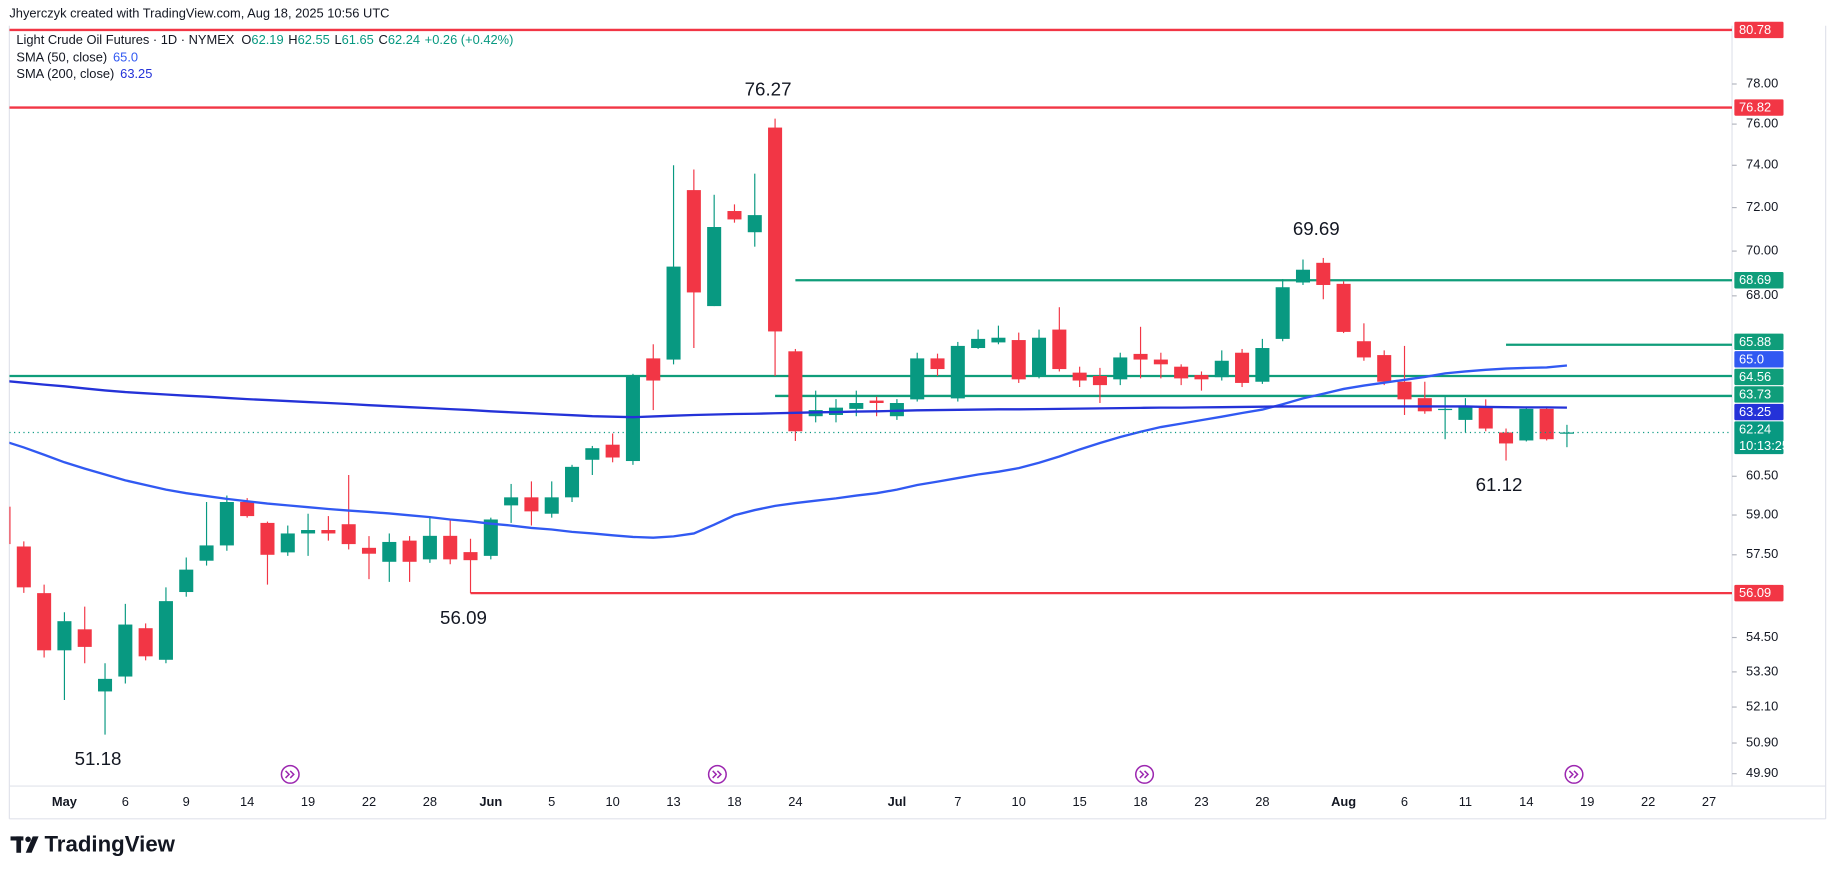  Describe the element at coordinates (1762, 475) in the screenshot. I see `y-tick-label: 60.50` at that location.